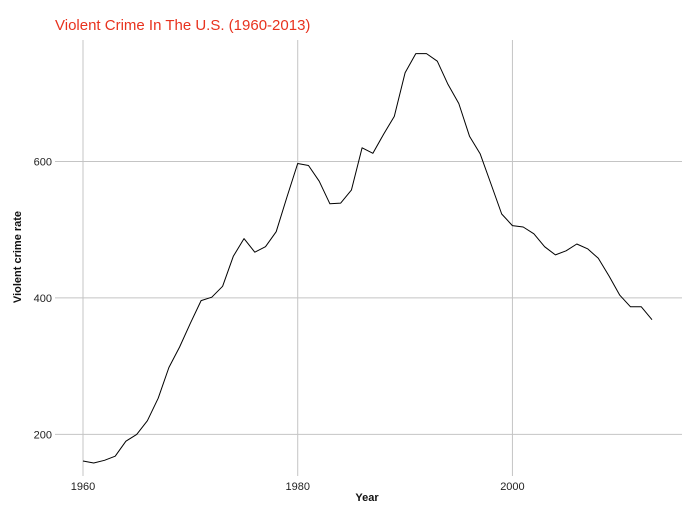 This screenshot has height=516, width=700. What do you see at coordinates (182, 25) in the screenshot?
I see `chart-title: Violent Crime In The U.S. (1960-2013)` at bounding box center [182, 25].